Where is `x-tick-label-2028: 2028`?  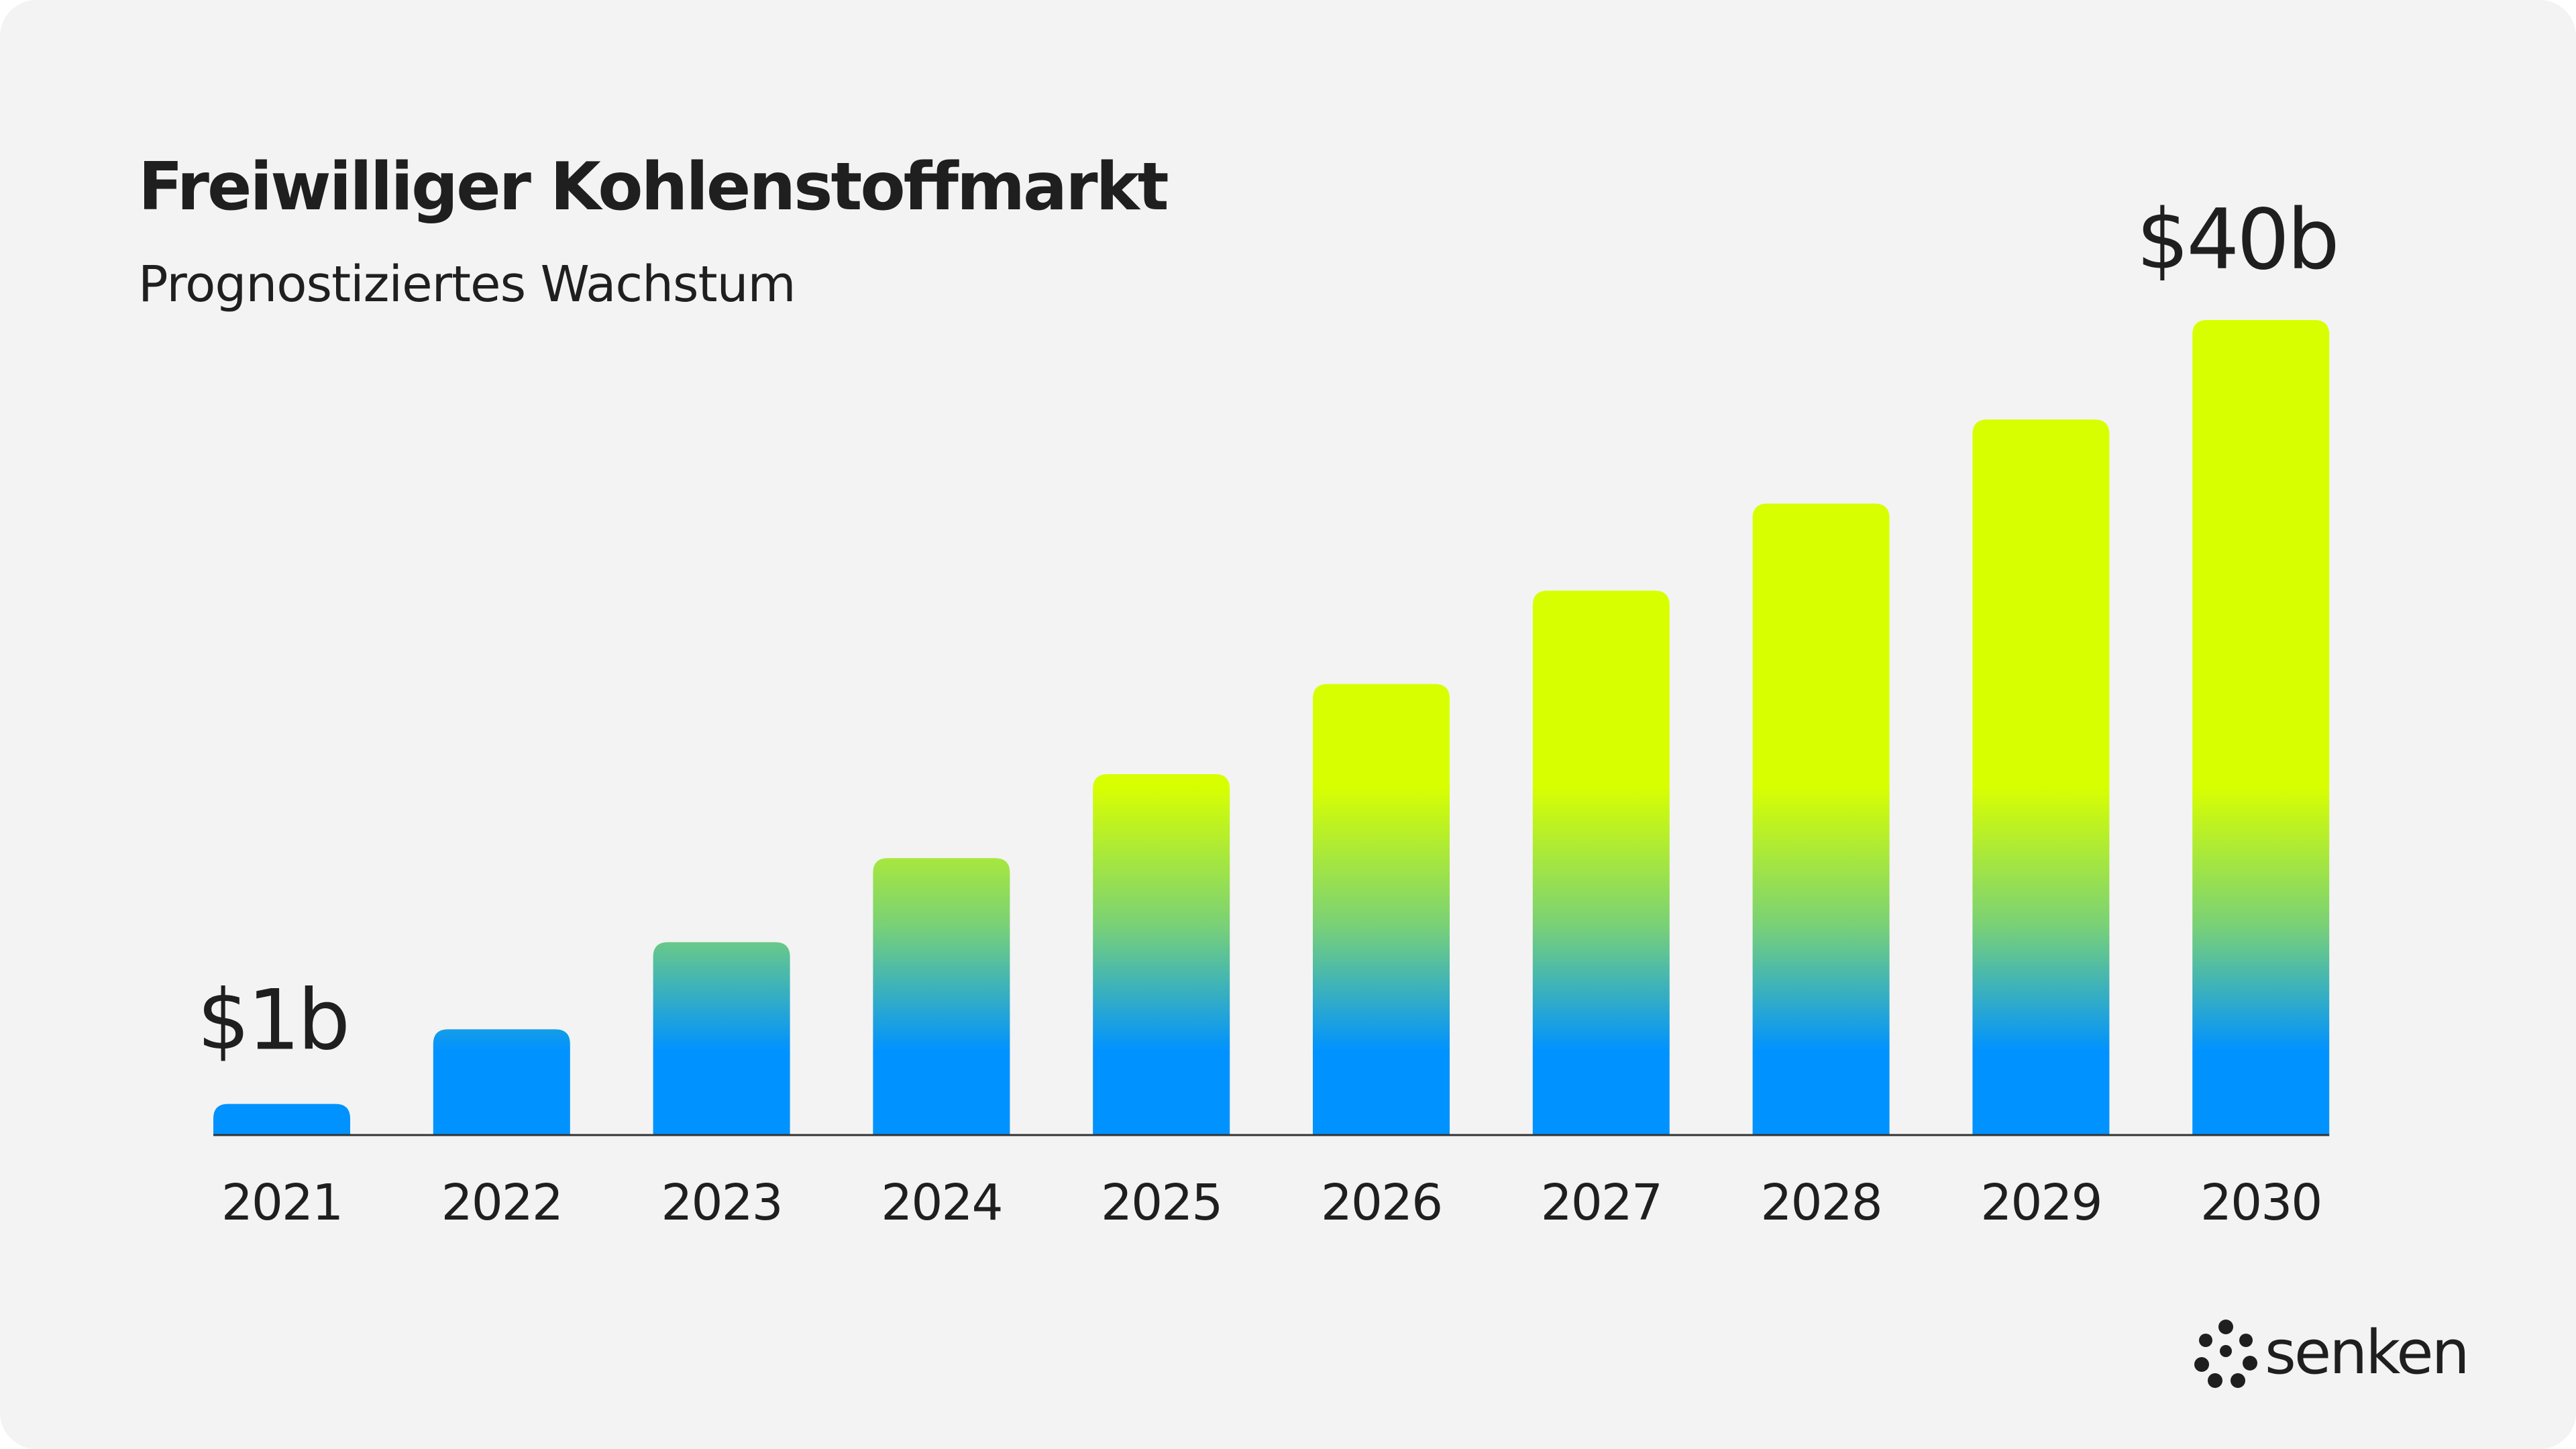
x-tick-label-2028: 2028 is located at coordinates (1820, 1203).